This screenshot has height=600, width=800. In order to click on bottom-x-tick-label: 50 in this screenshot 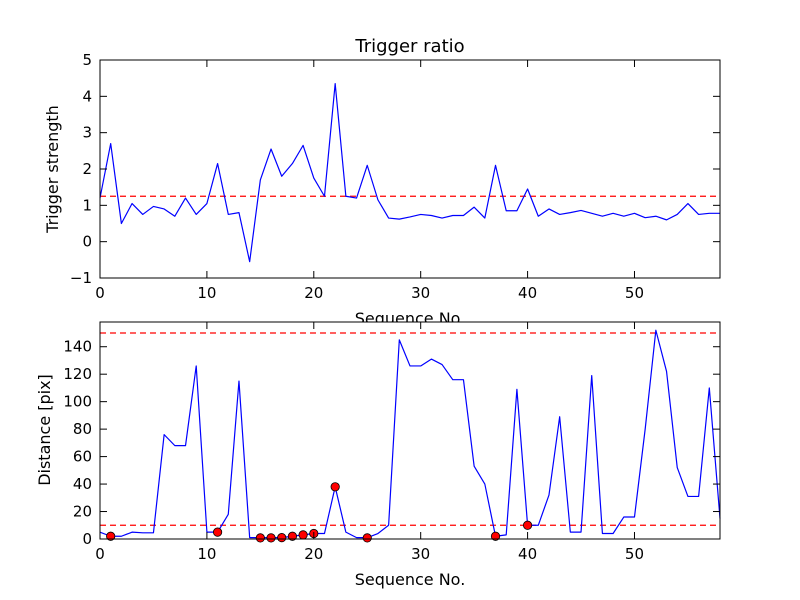, I will do `click(634, 554)`.